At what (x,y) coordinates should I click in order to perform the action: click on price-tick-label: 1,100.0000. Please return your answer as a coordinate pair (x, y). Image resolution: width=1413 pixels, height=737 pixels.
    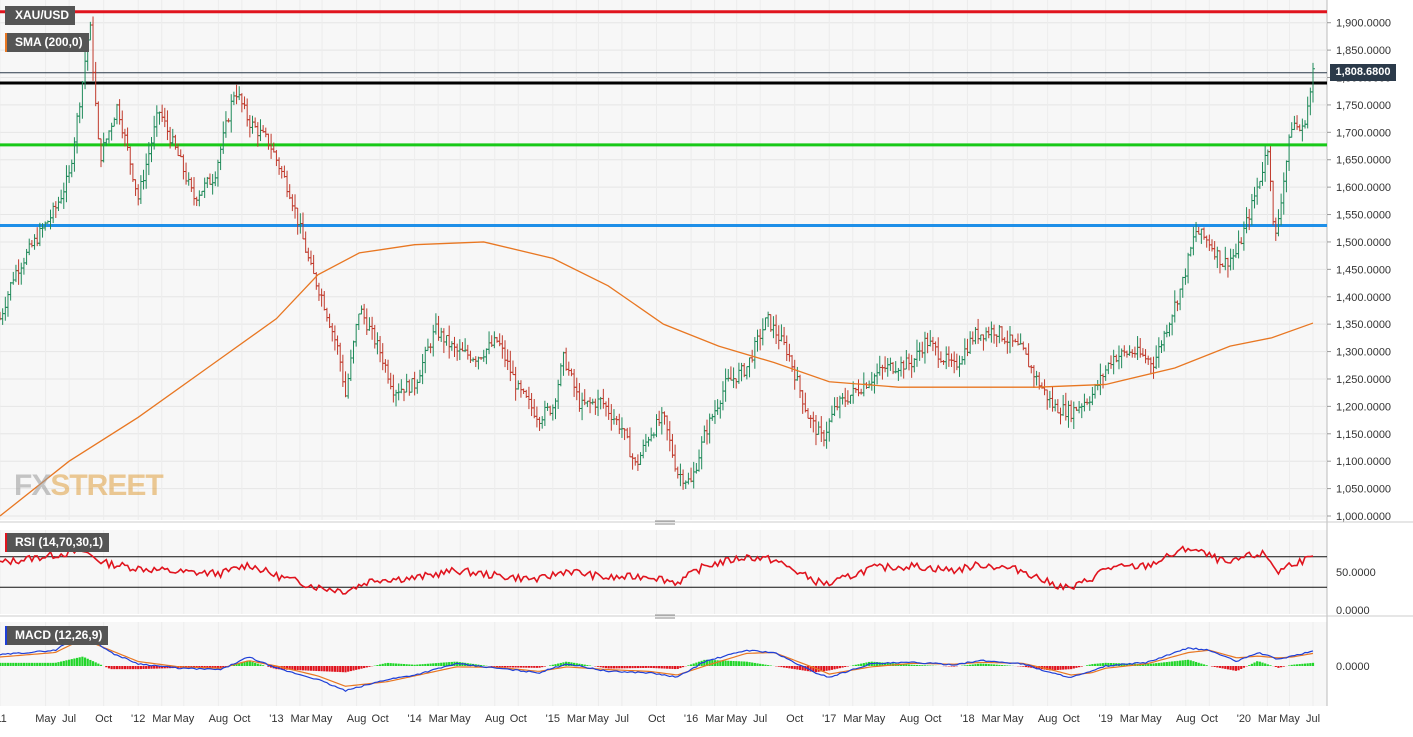
    Looking at the image, I should click on (1363, 462).